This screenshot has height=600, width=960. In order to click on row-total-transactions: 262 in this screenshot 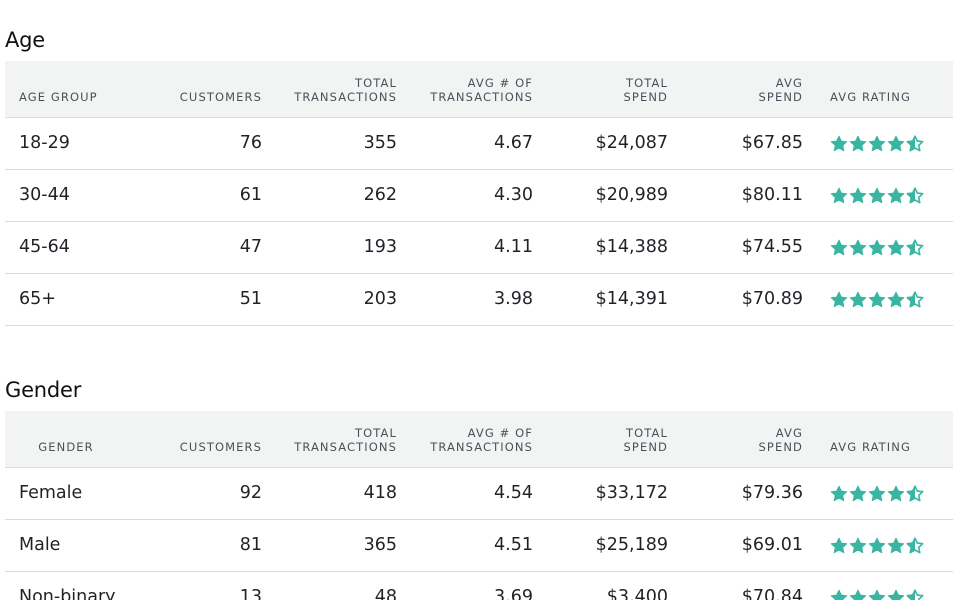, I will do `click(329, 195)`.